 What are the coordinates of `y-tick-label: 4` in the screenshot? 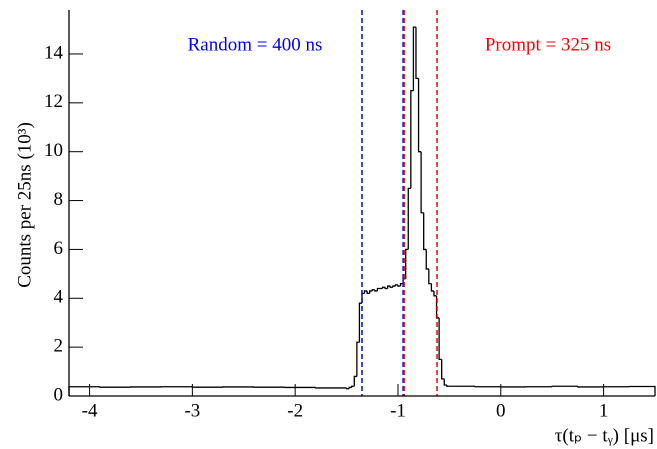 It's located at (59, 297).